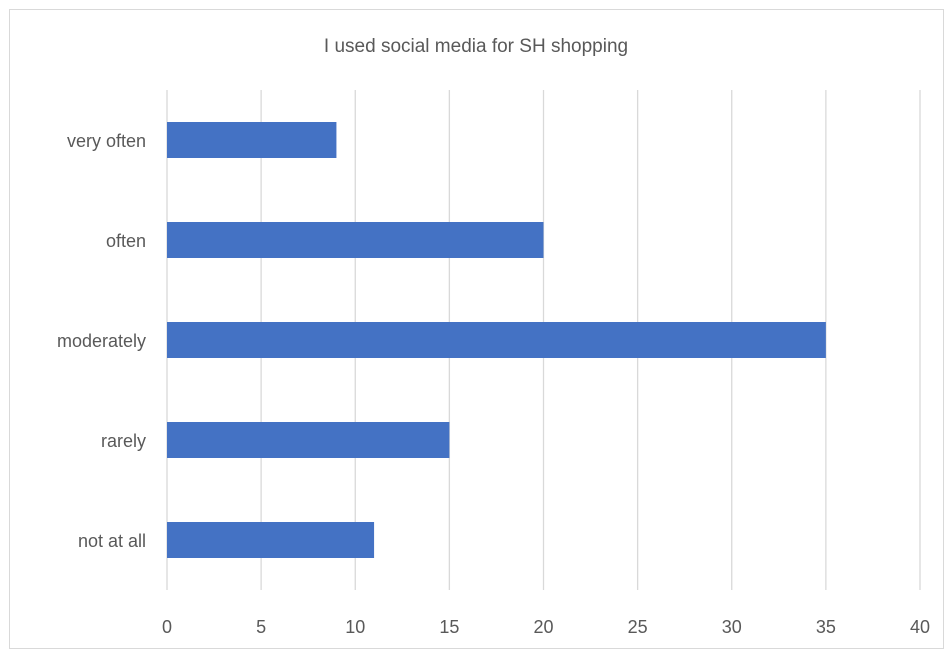 This screenshot has height=652, width=952. I want to click on category-label: often, so click(126, 241).